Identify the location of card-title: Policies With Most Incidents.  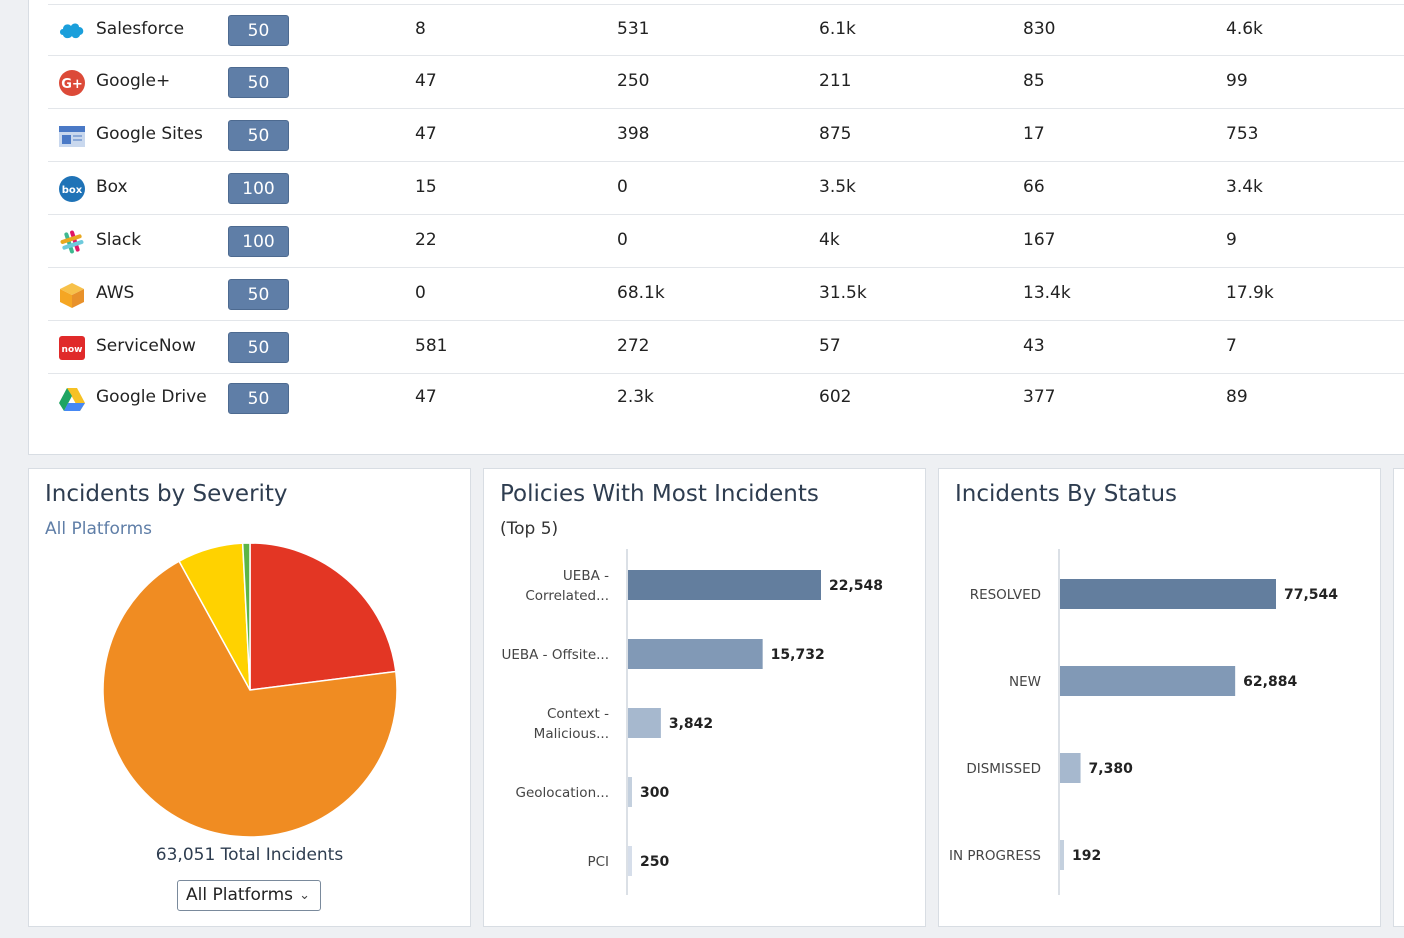
(659, 494).